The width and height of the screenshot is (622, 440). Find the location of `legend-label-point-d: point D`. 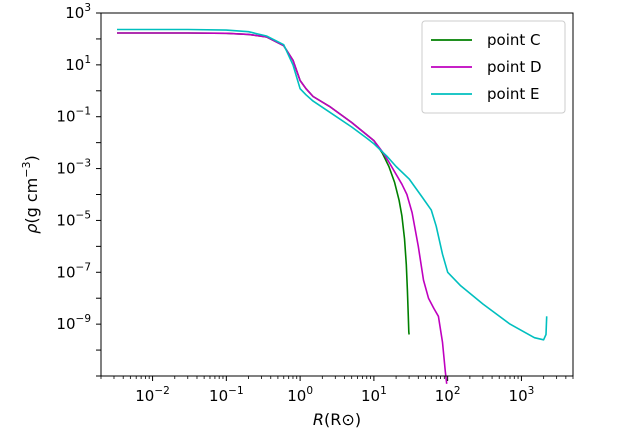

legend-label-point-d: point D is located at coordinates (514, 67).